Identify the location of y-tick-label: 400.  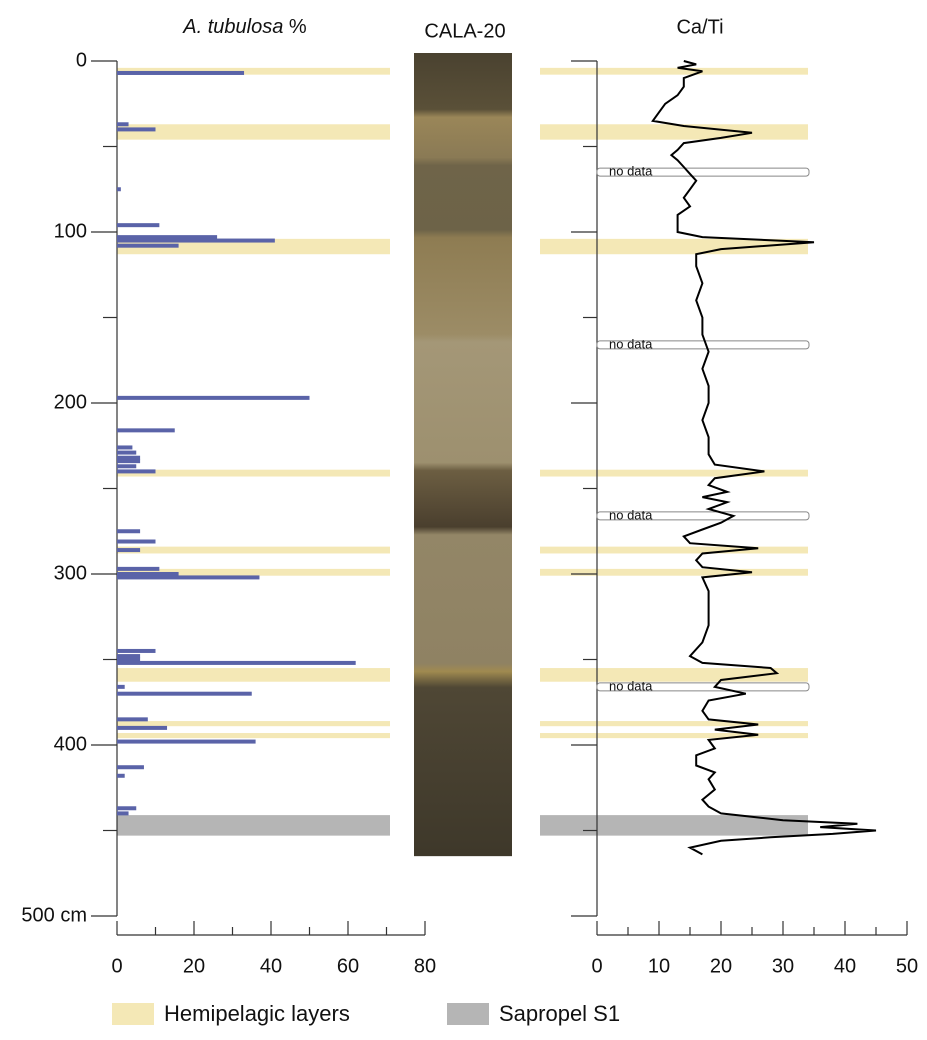
(70, 744).